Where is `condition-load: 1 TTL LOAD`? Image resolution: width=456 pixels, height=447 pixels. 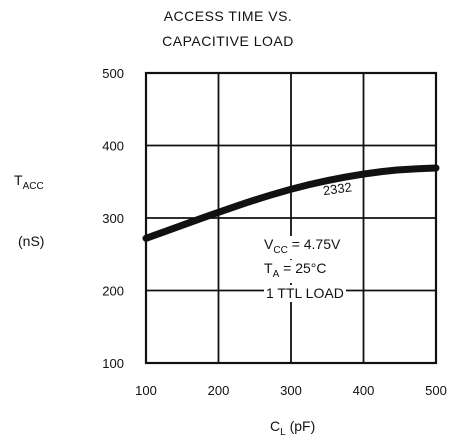 condition-load: 1 TTL LOAD is located at coordinates (305, 293).